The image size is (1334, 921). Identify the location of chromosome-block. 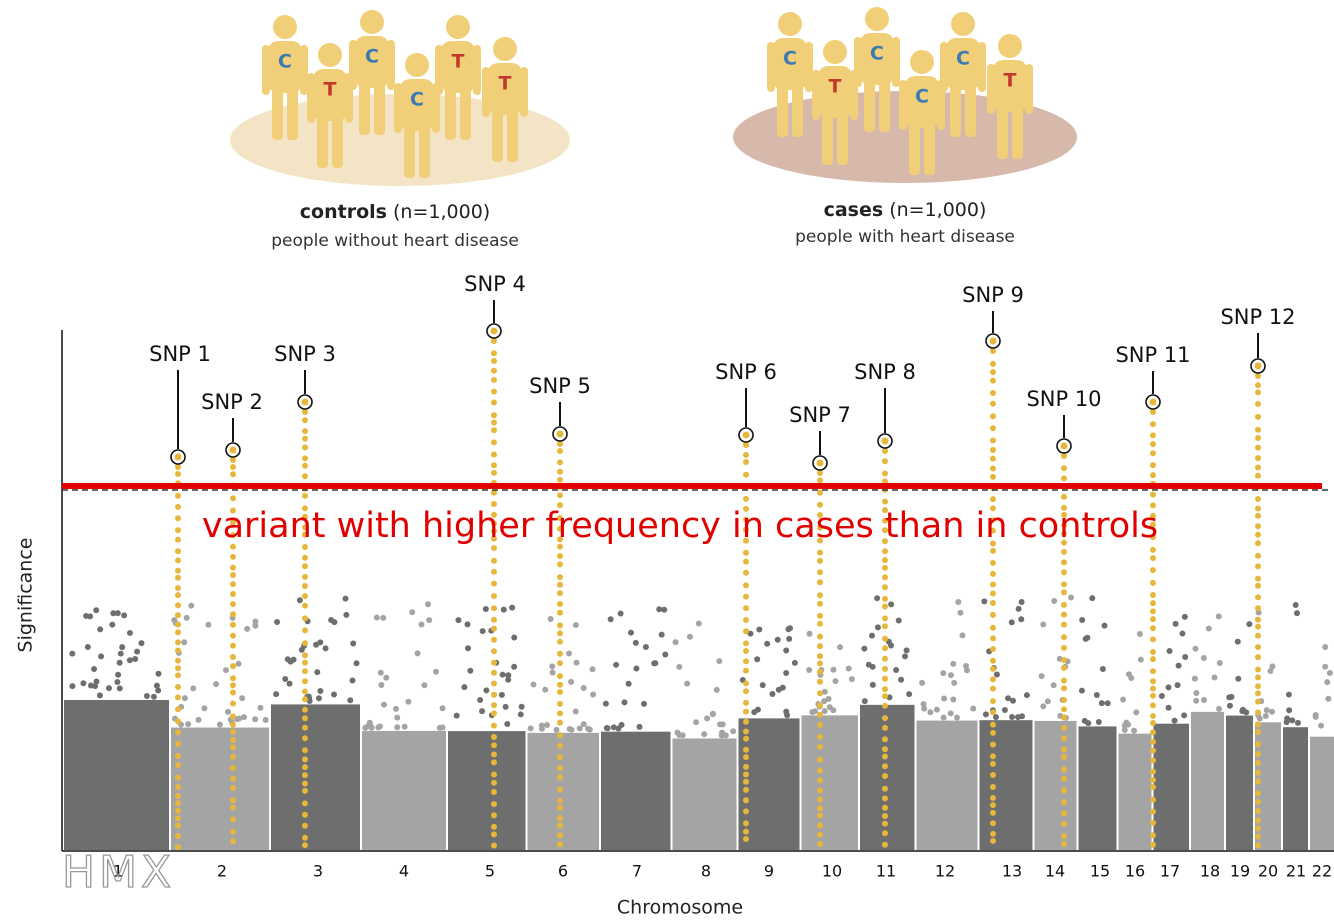
(636, 790).